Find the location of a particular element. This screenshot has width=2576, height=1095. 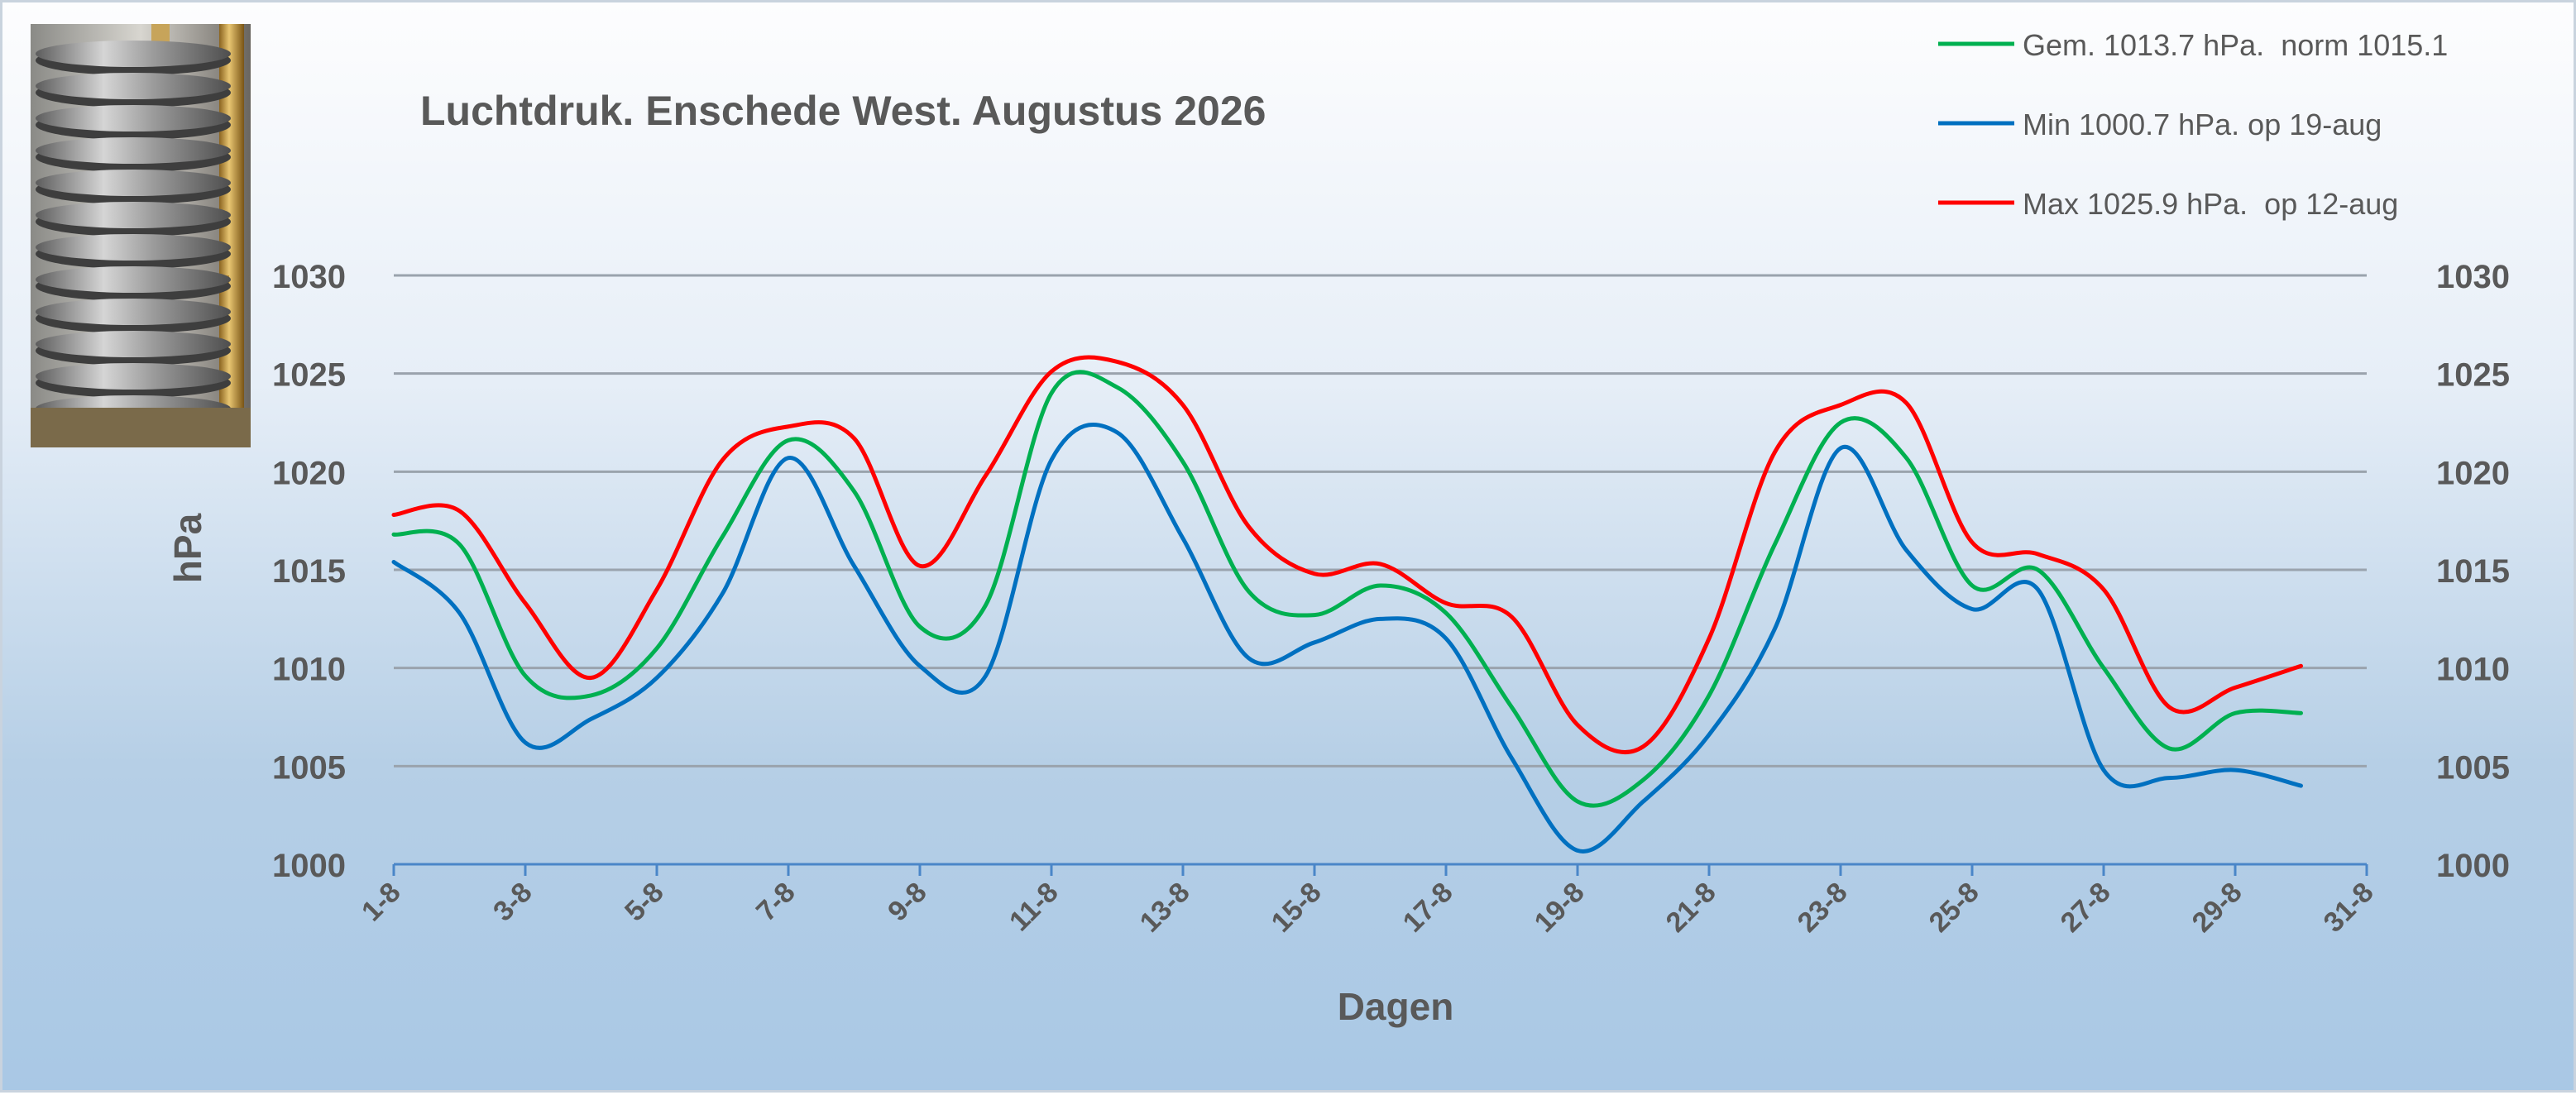

y-tick-label-left: 1030 is located at coordinates (309, 277).